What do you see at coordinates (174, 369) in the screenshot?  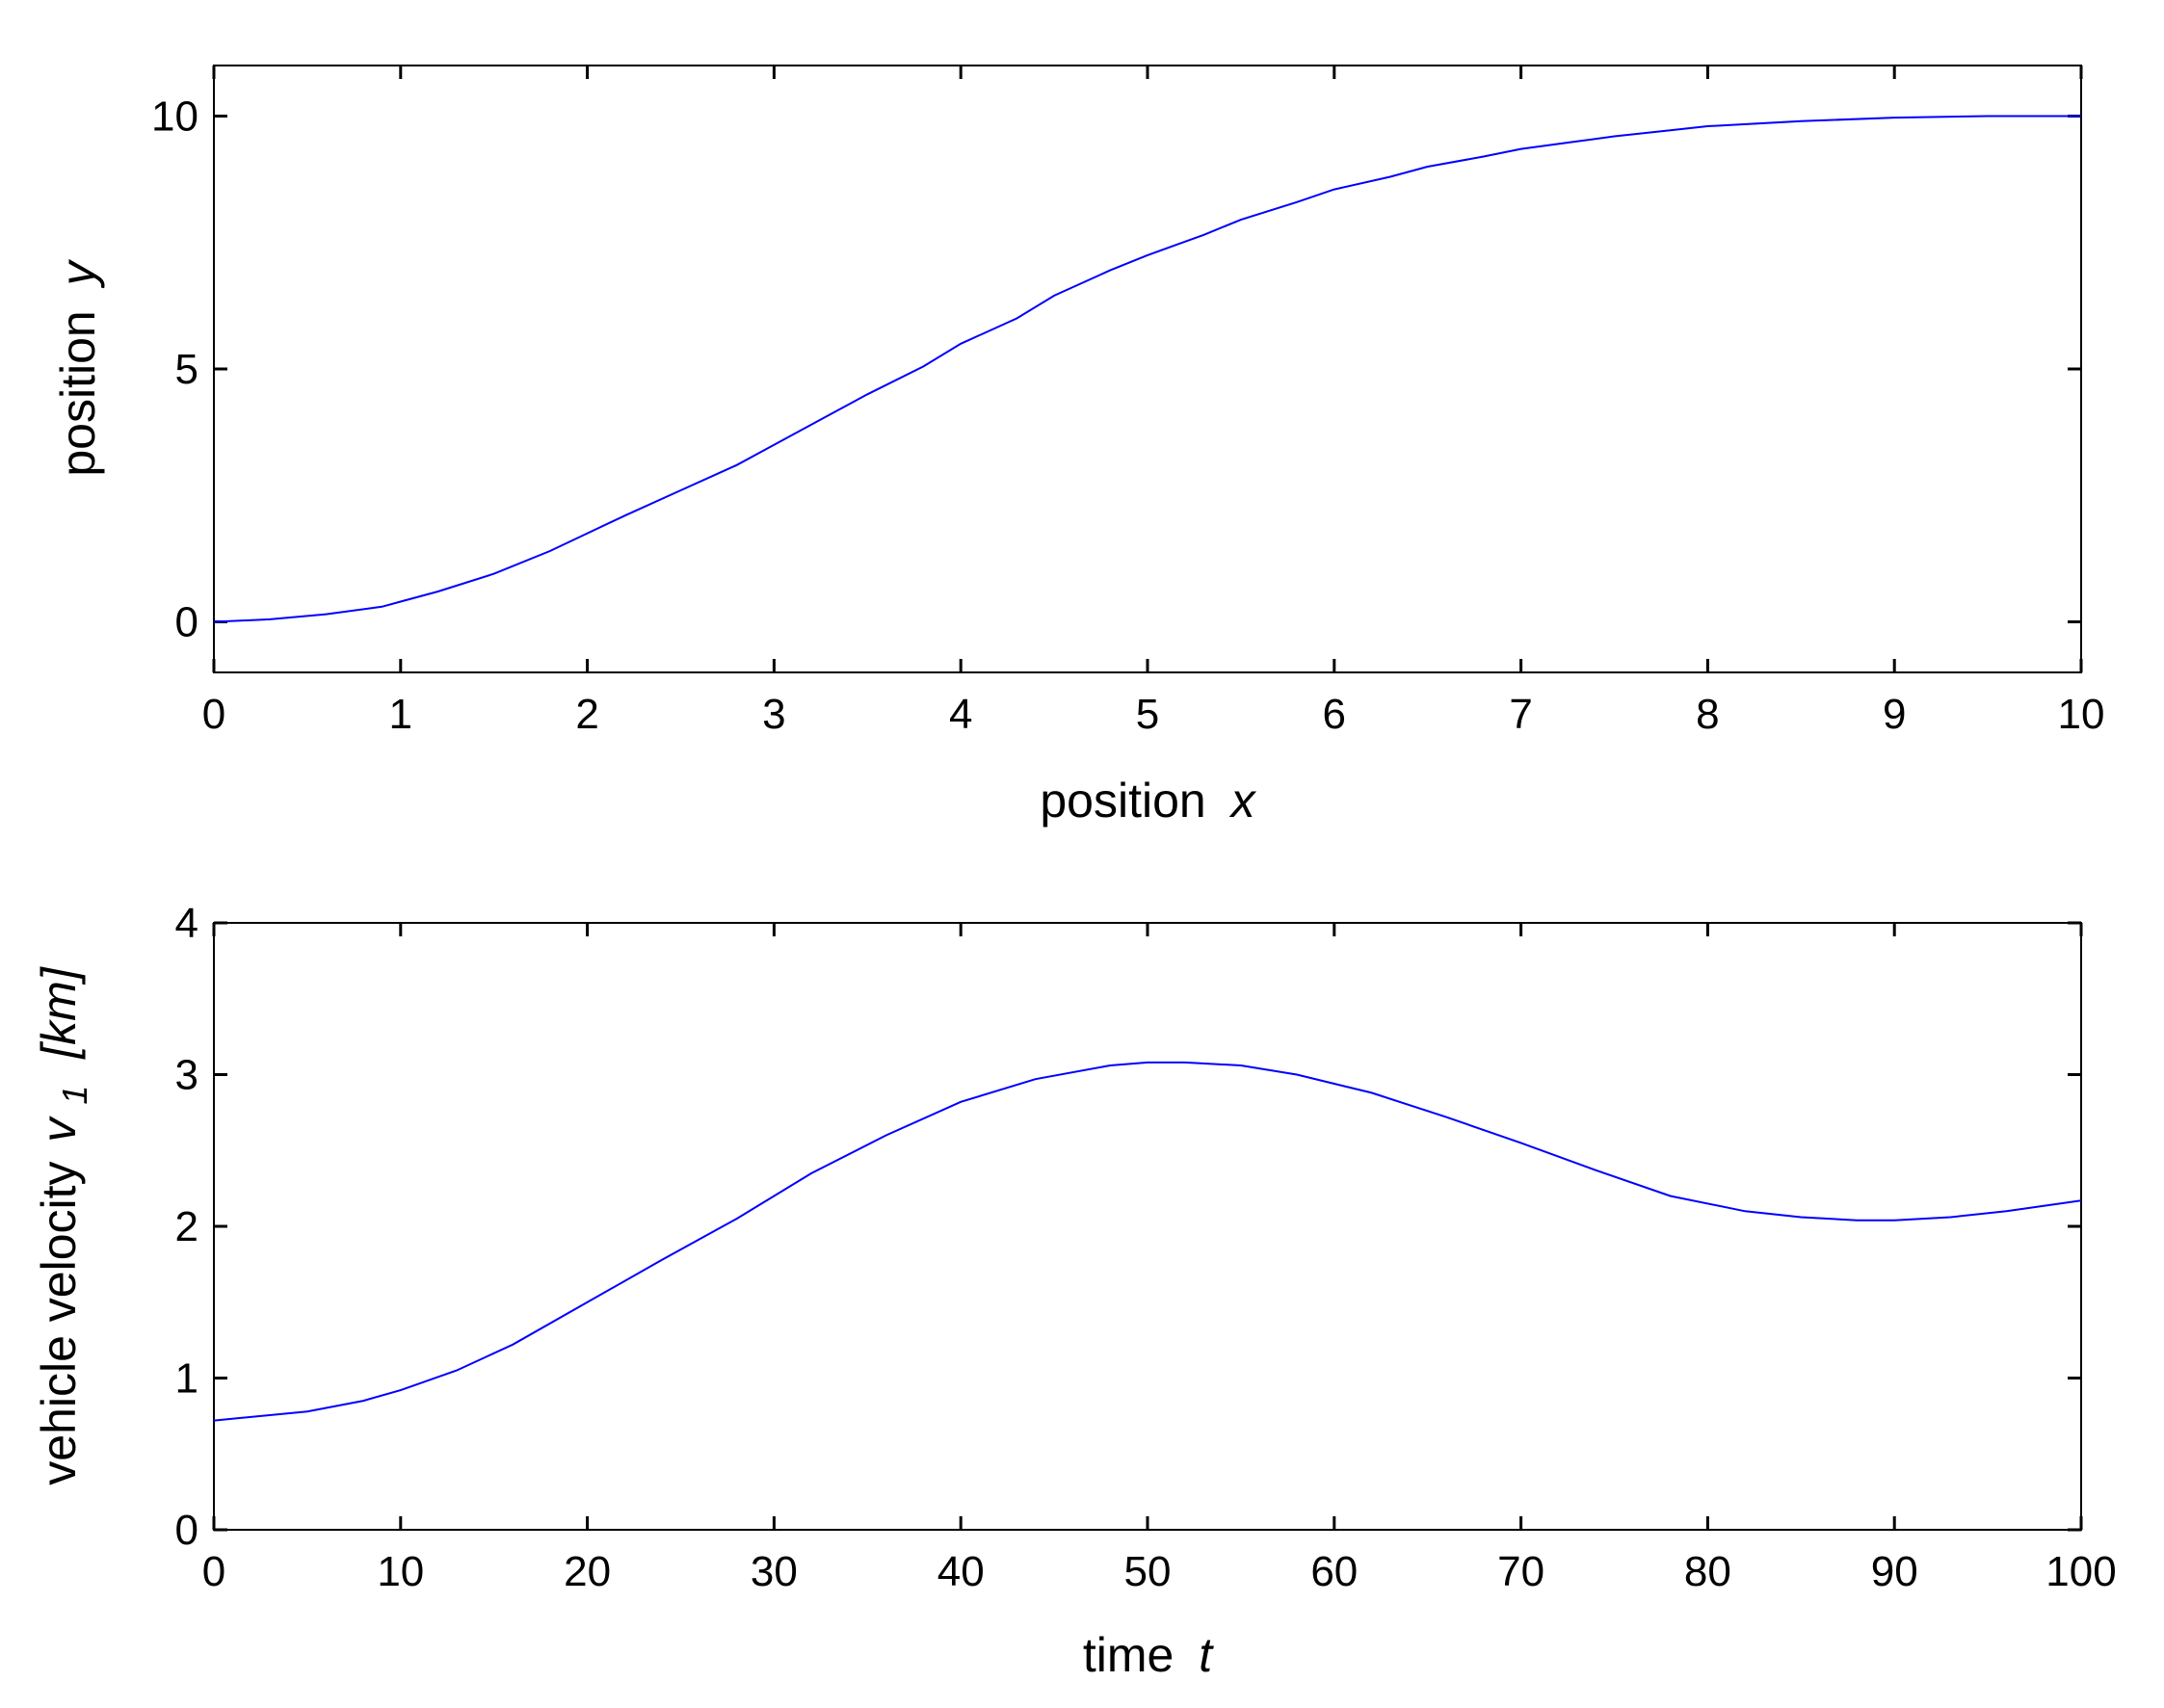 I see `y-tick-labels: 0 5 10` at bounding box center [174, 369].